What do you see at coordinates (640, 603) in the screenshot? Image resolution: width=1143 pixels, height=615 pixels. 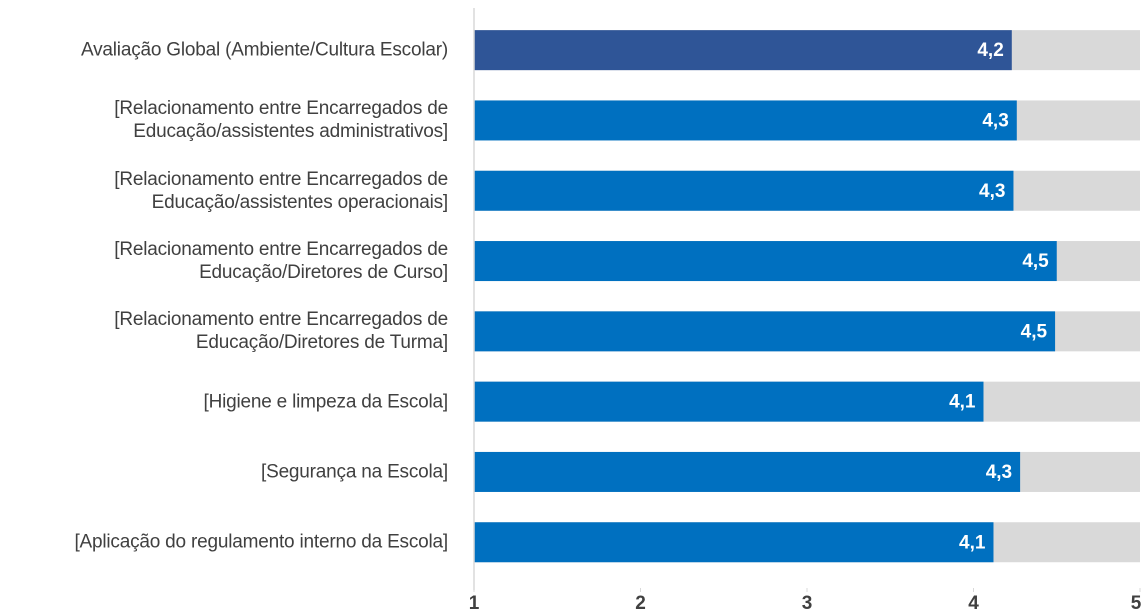 I see `x-tick-label: 2` at bounding box center [640, 603].